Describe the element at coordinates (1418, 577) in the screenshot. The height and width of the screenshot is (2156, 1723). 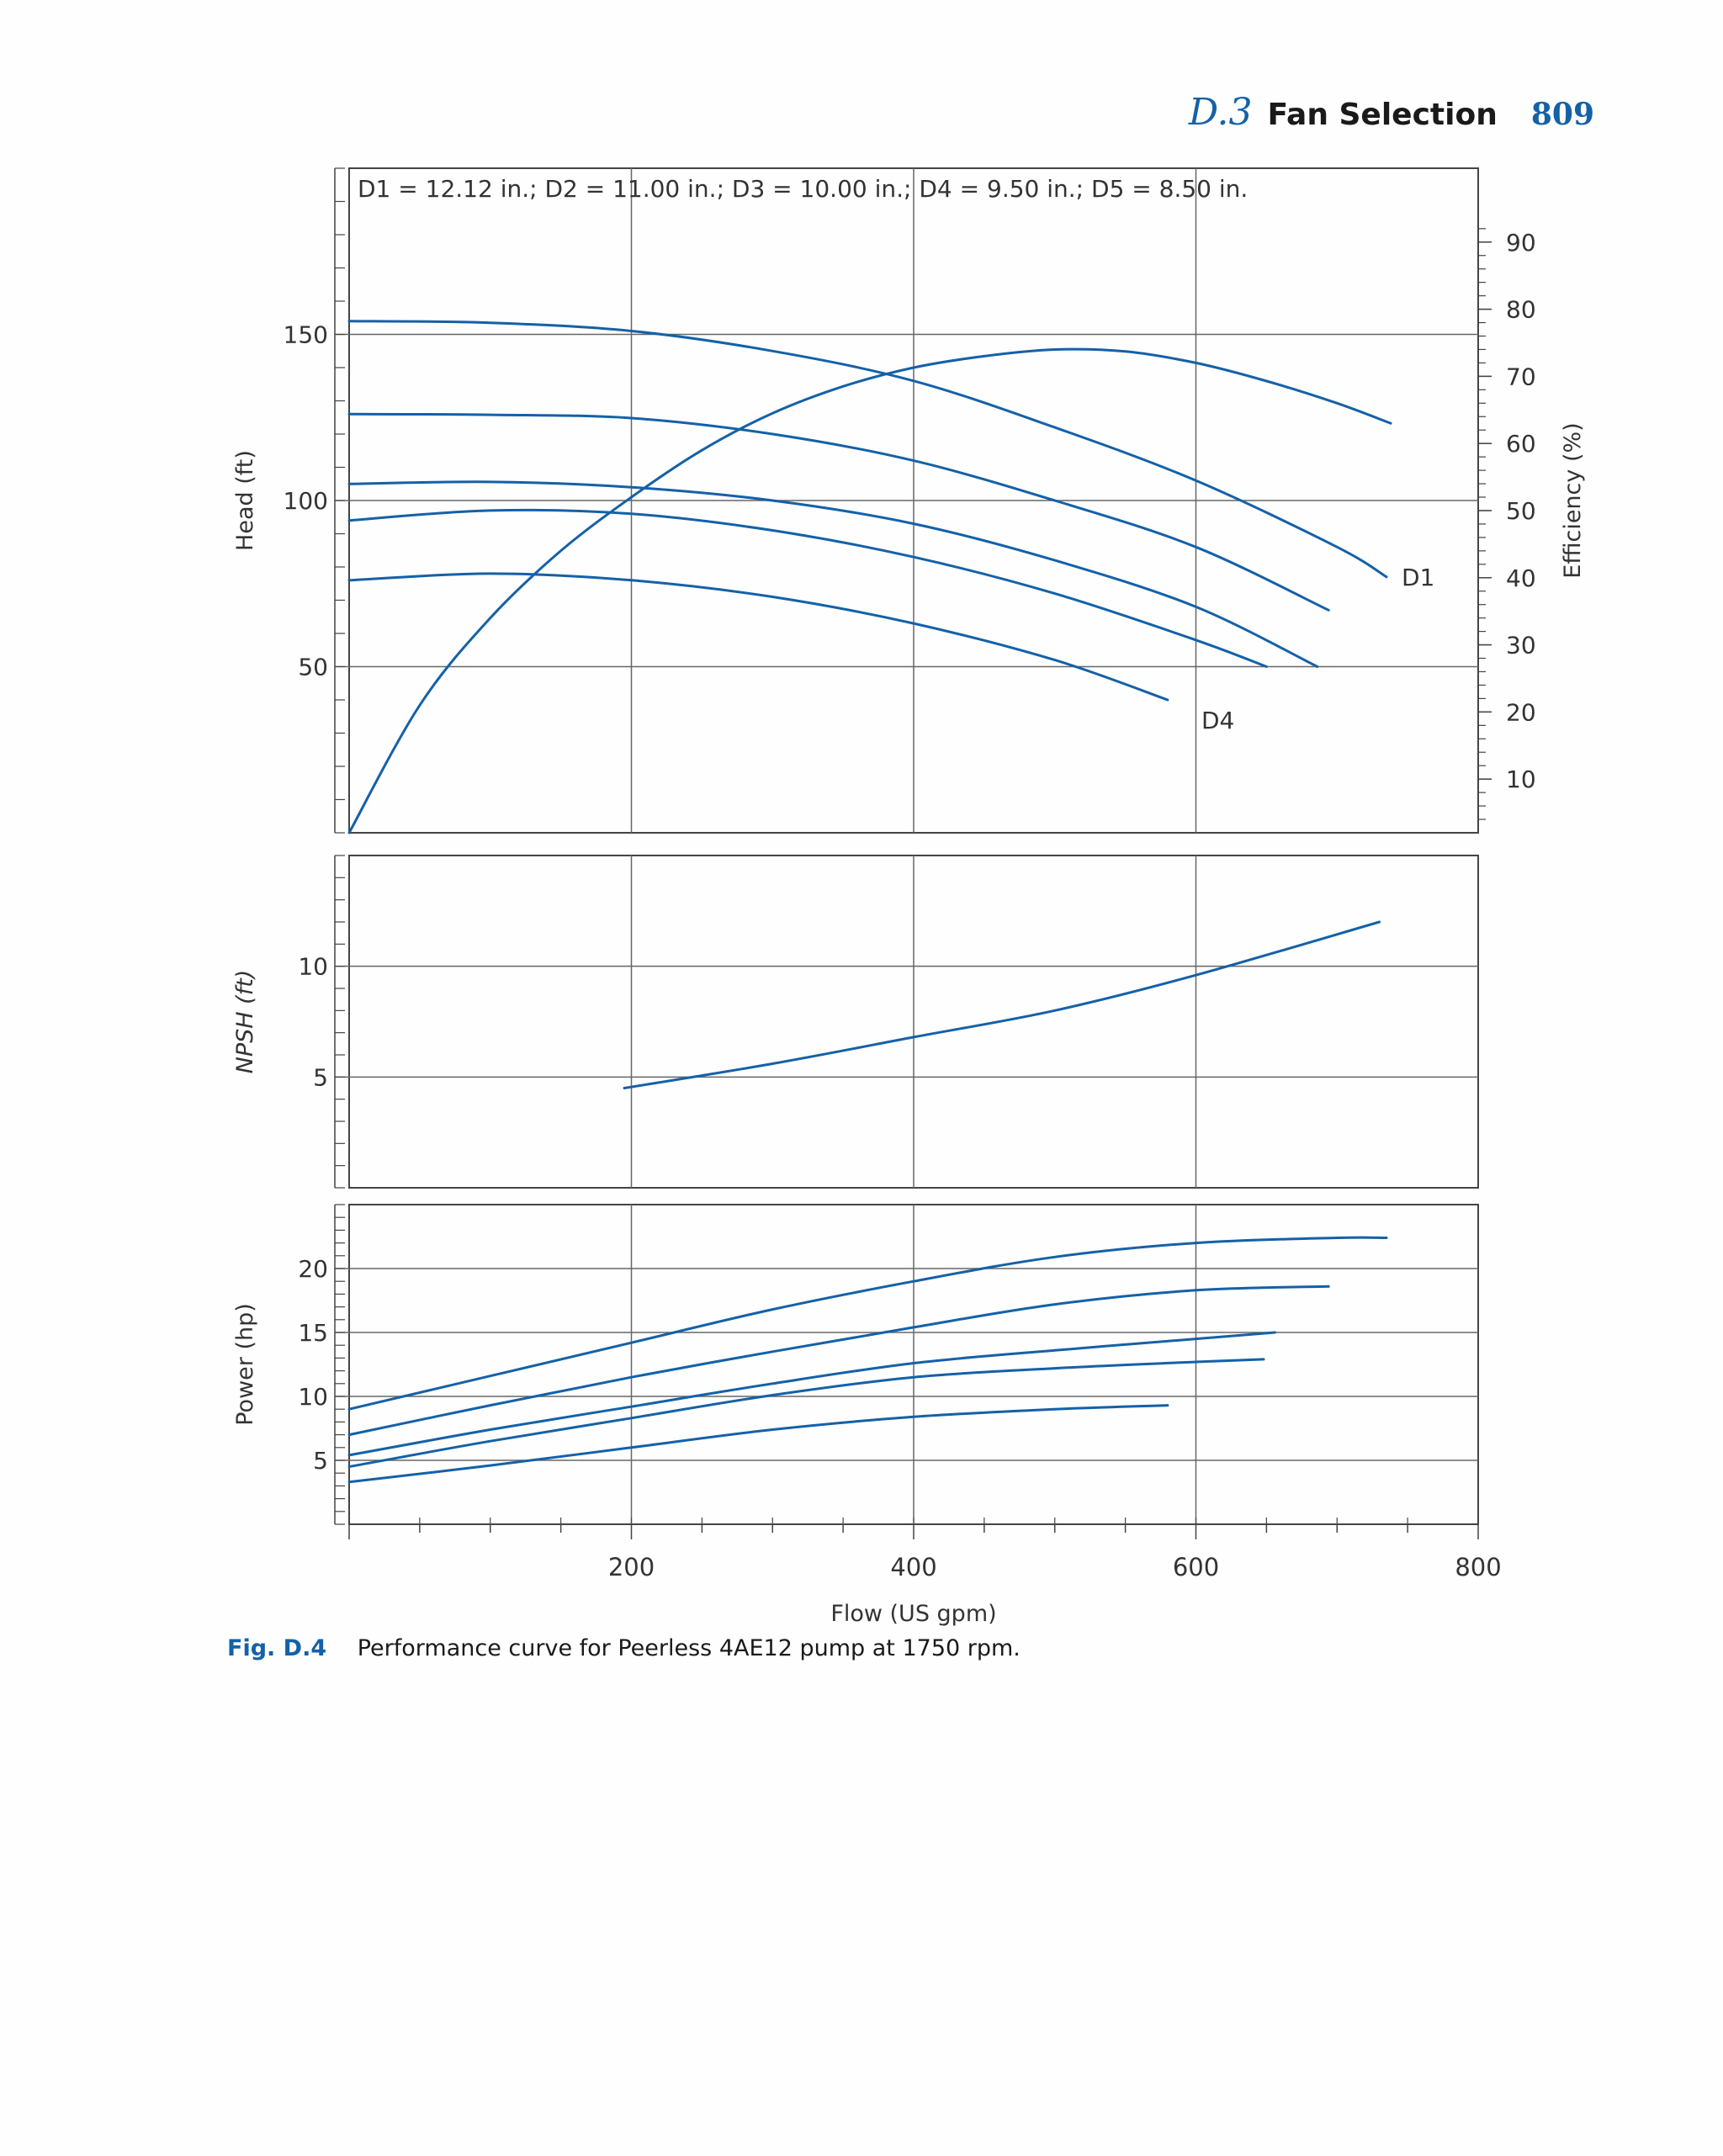
I see `head-label-d1: D1` at that location.